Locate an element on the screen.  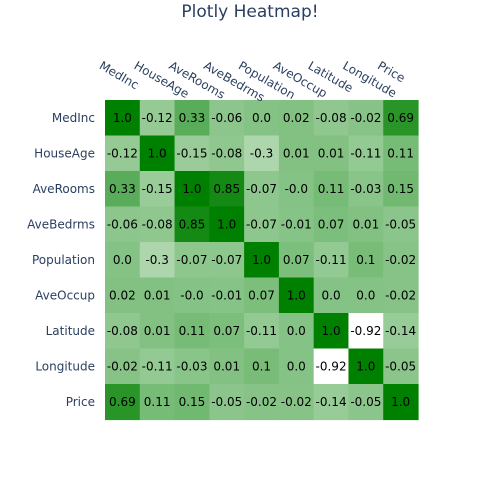
cell-value-label: -0.06 is located at coordinates (122, 224).